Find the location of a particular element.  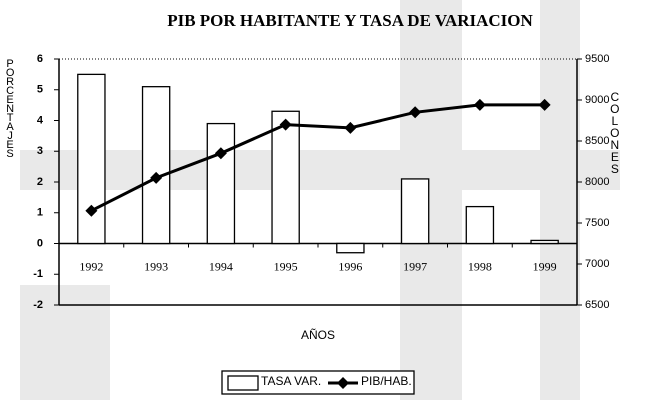

legend-box is located at coordinates (318, 382).